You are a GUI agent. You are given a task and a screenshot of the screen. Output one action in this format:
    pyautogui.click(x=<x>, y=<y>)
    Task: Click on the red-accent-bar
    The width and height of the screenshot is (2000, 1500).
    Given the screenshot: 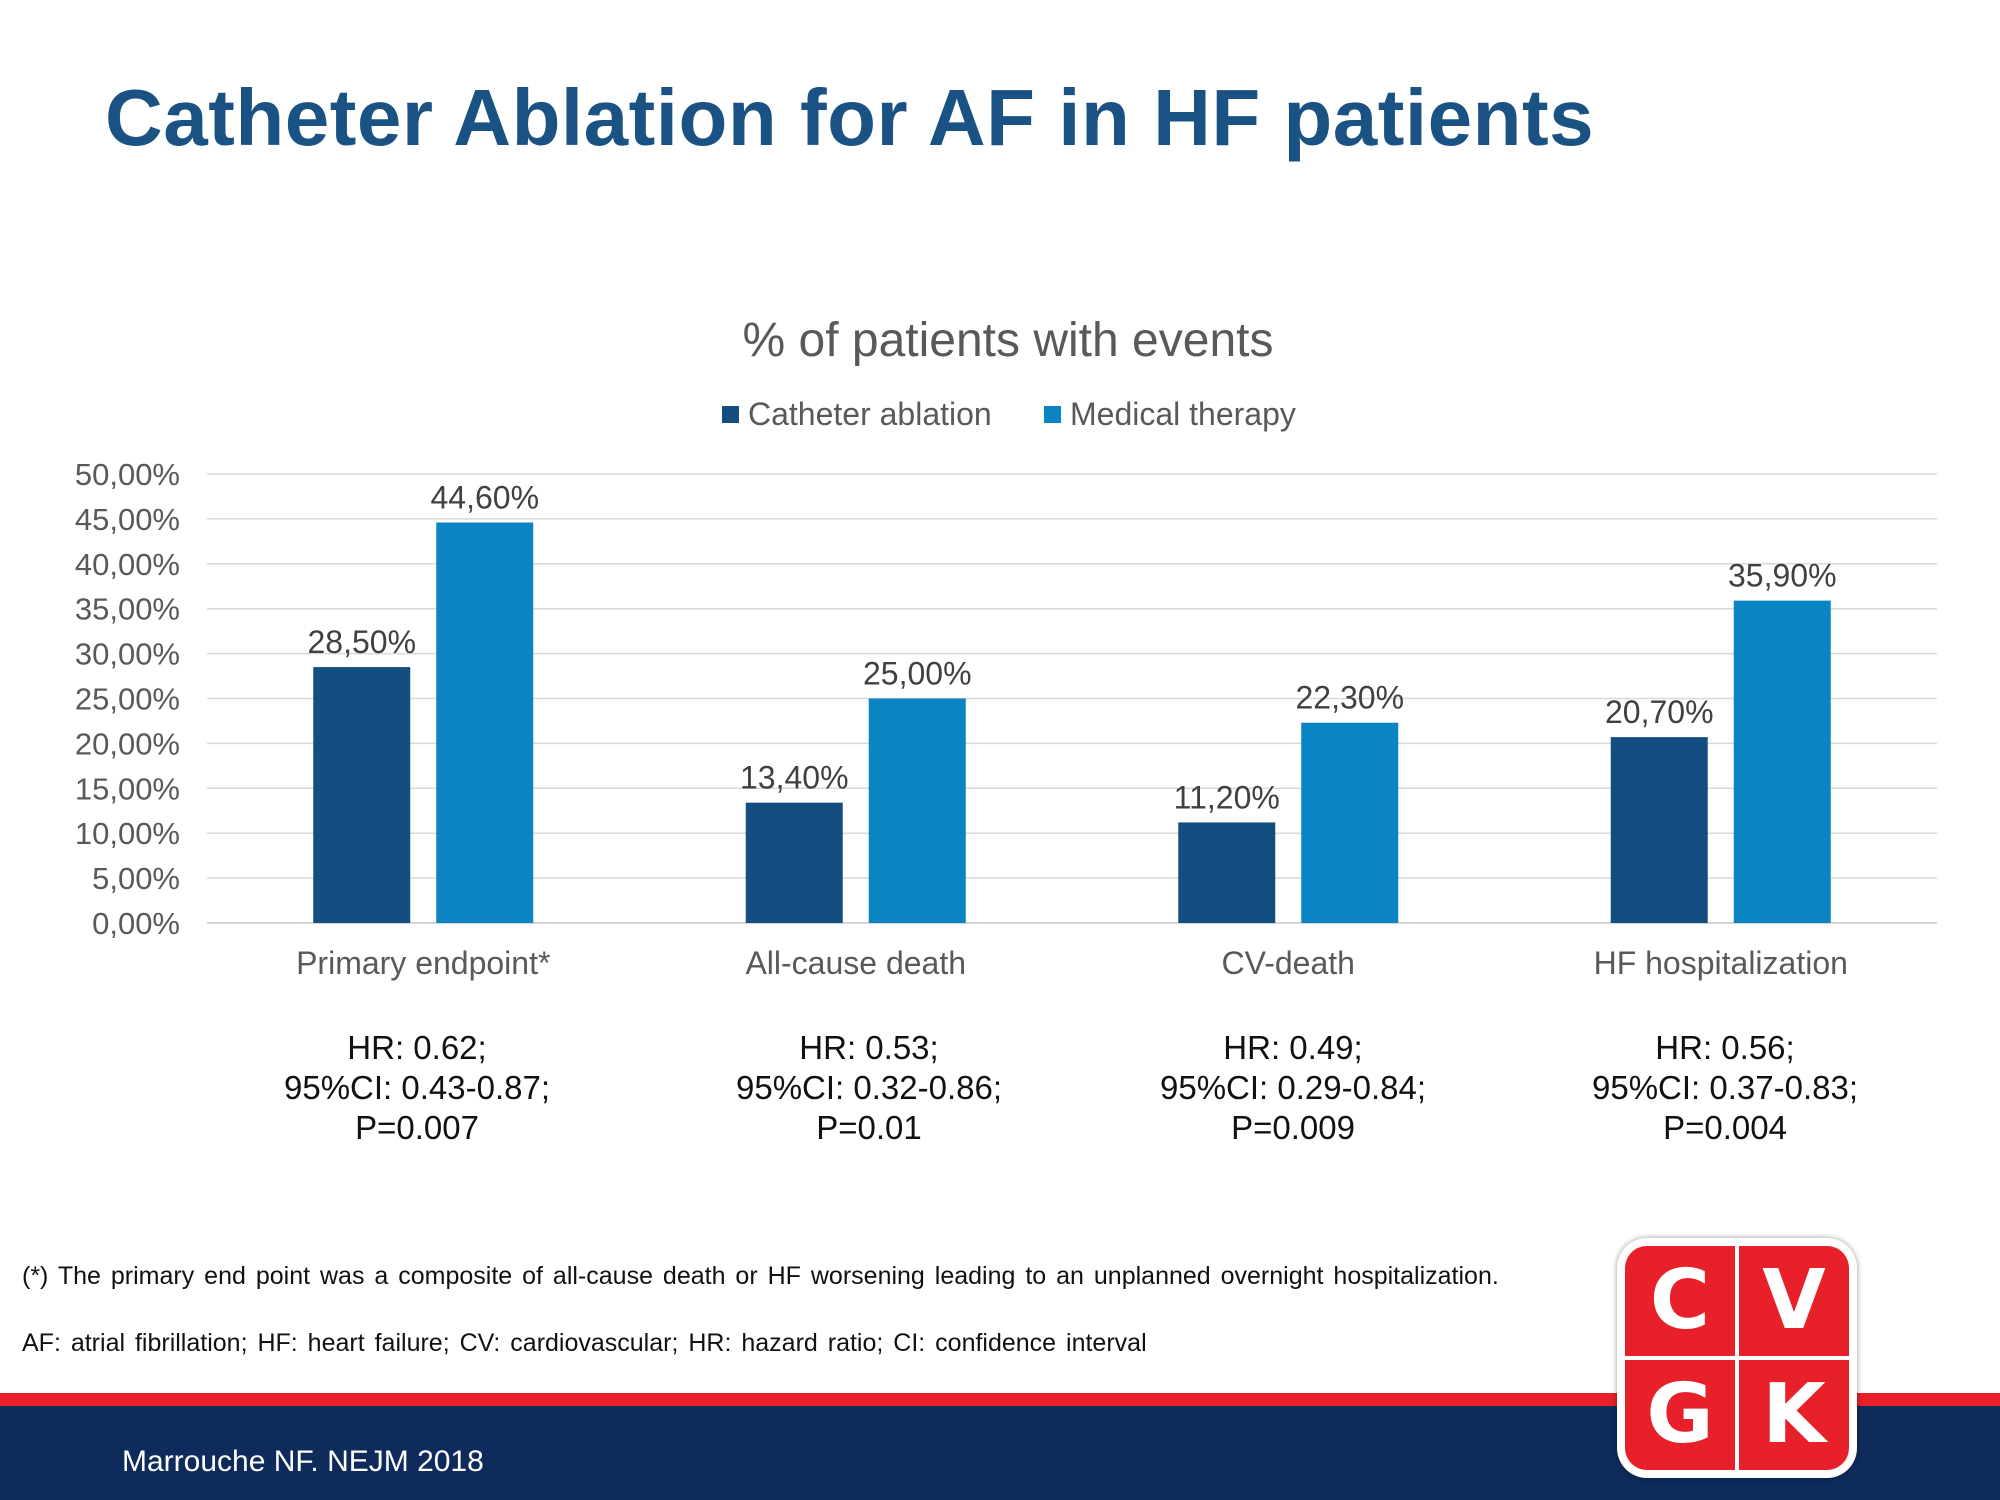 What is the action you would take?
    pyautogui.click(x=1000, y=1399)
    